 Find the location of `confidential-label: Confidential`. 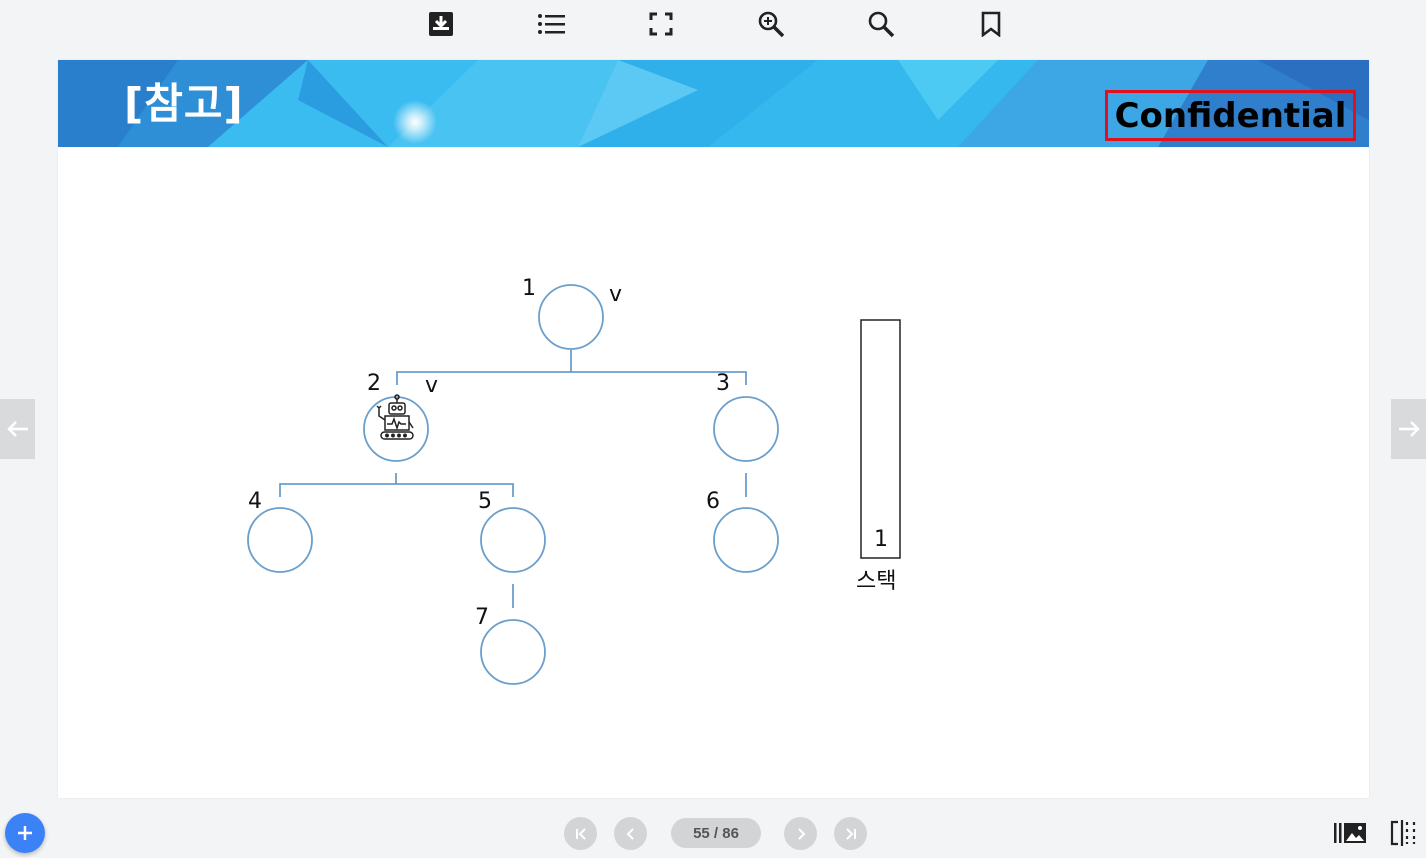

confidential-label: Confidential is located at coordinates (1230, 115).